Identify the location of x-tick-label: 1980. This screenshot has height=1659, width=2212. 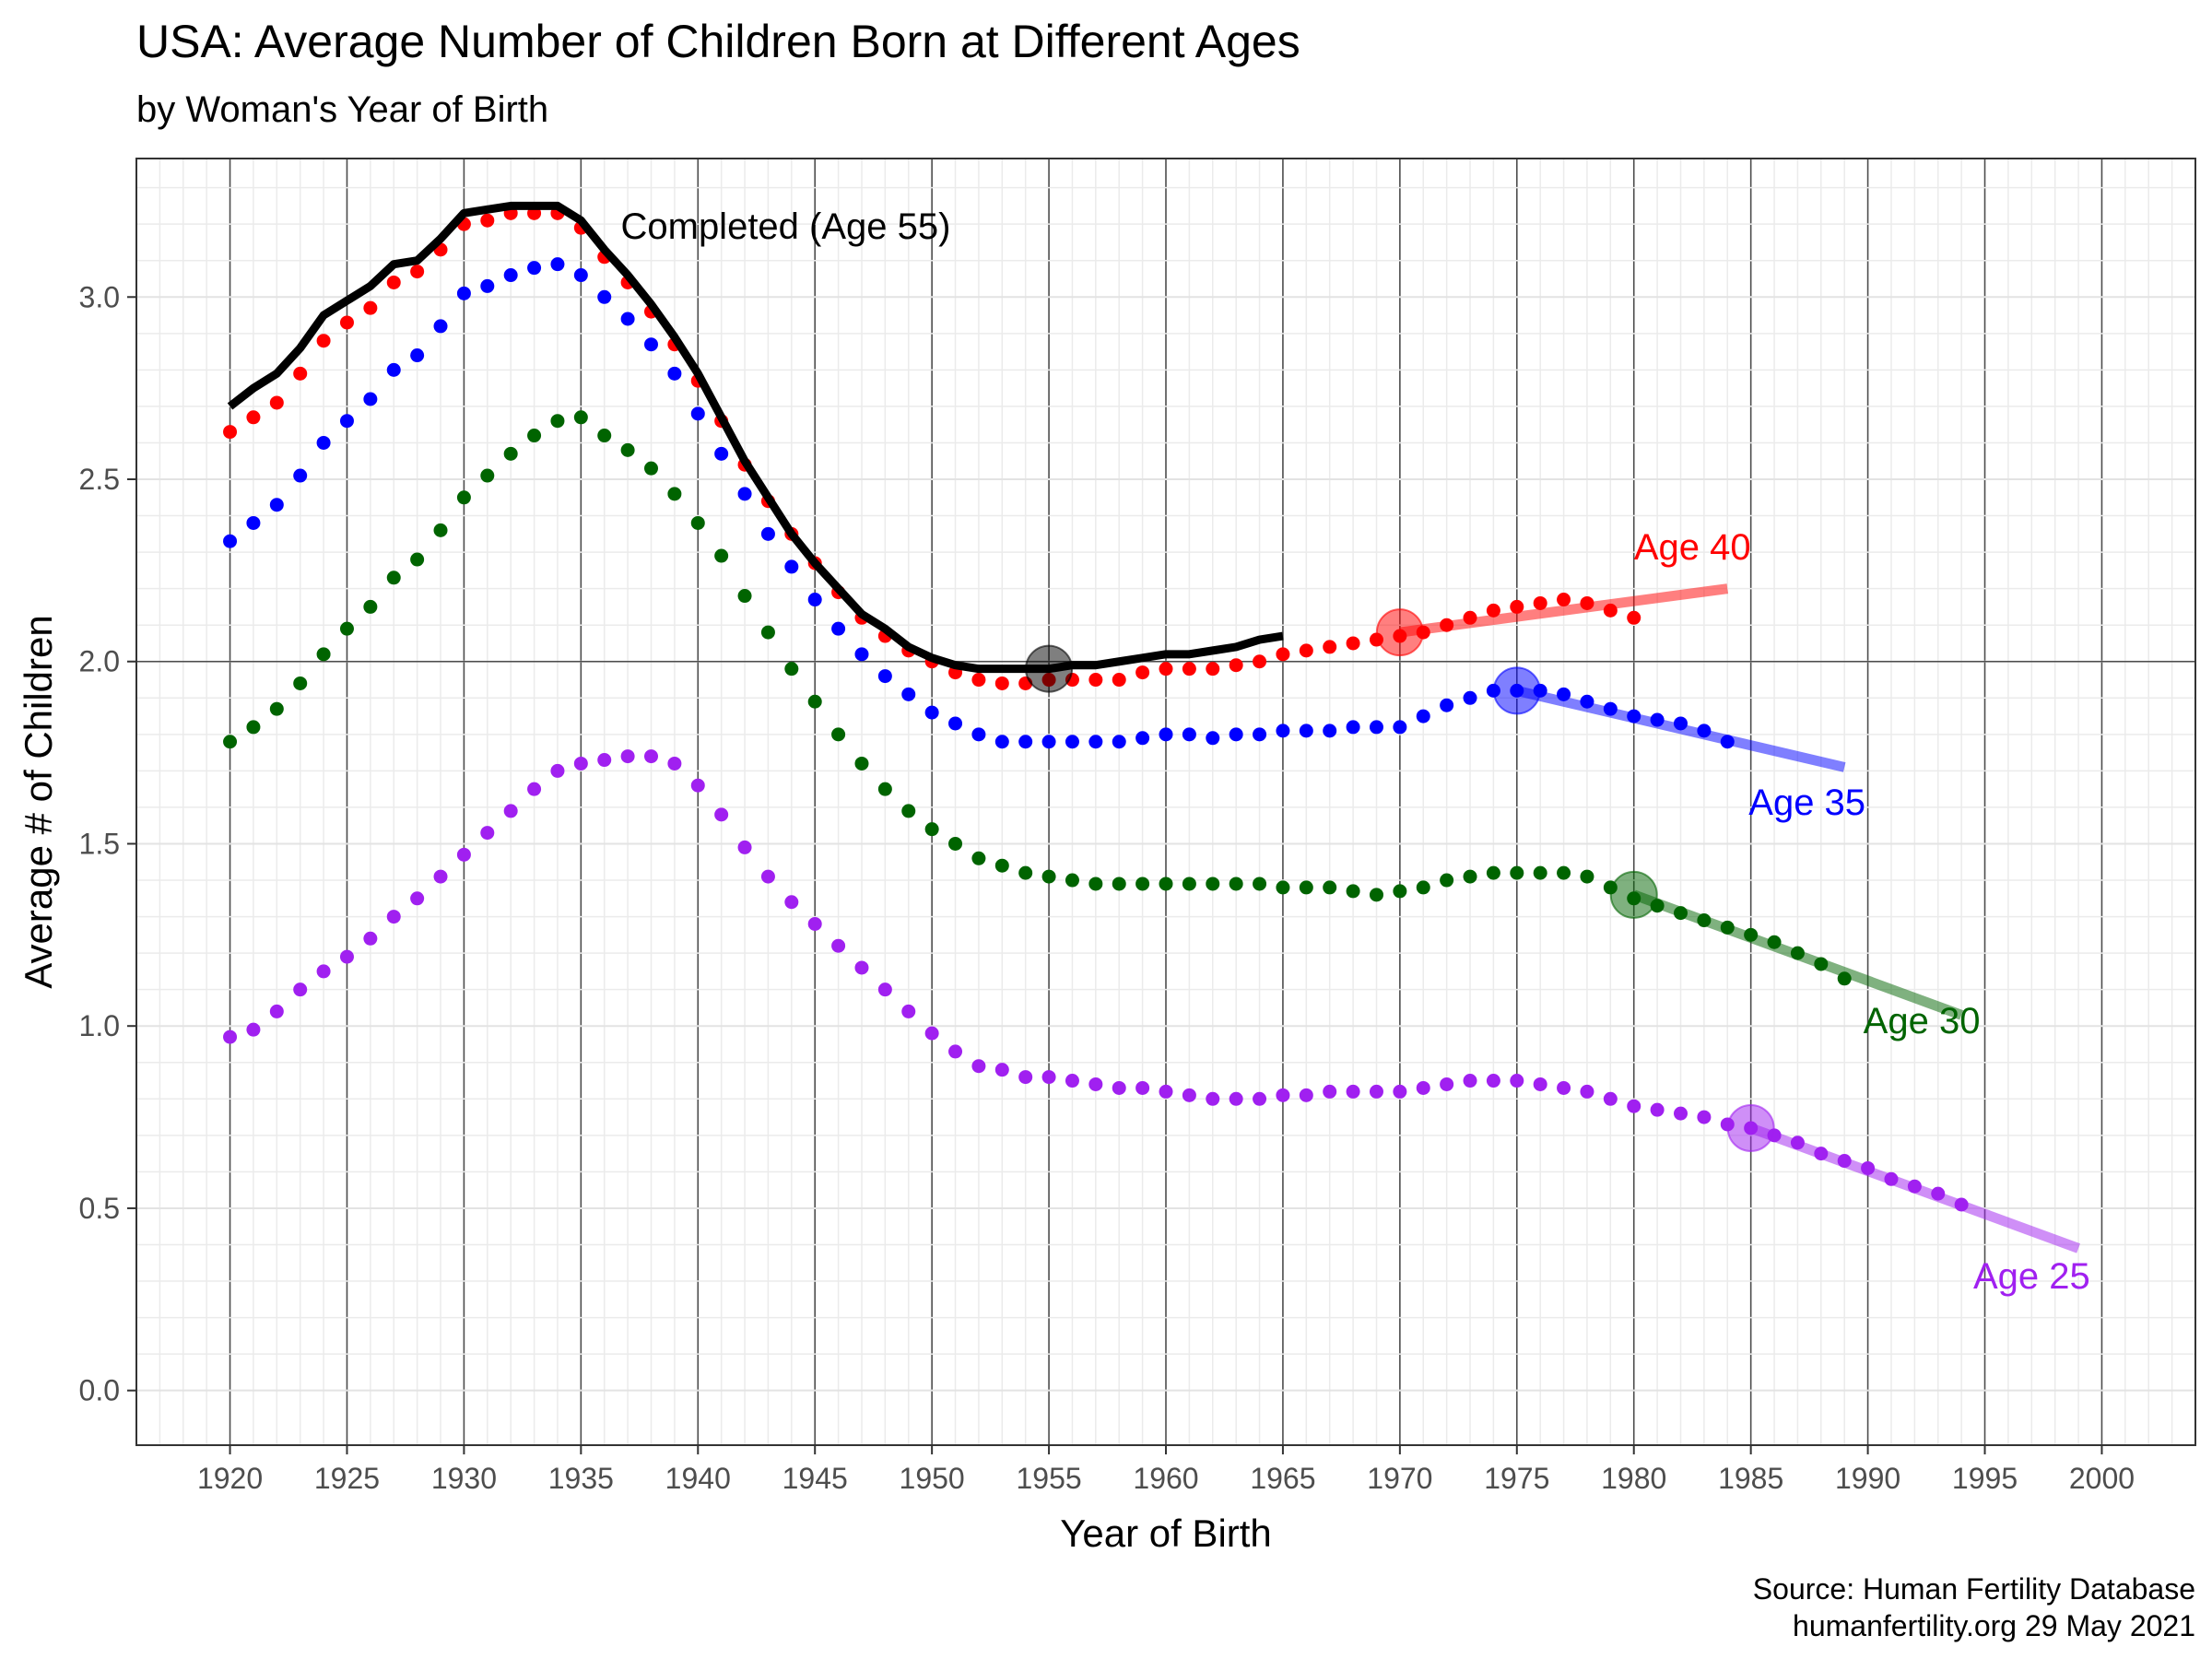
(1633, 1478).